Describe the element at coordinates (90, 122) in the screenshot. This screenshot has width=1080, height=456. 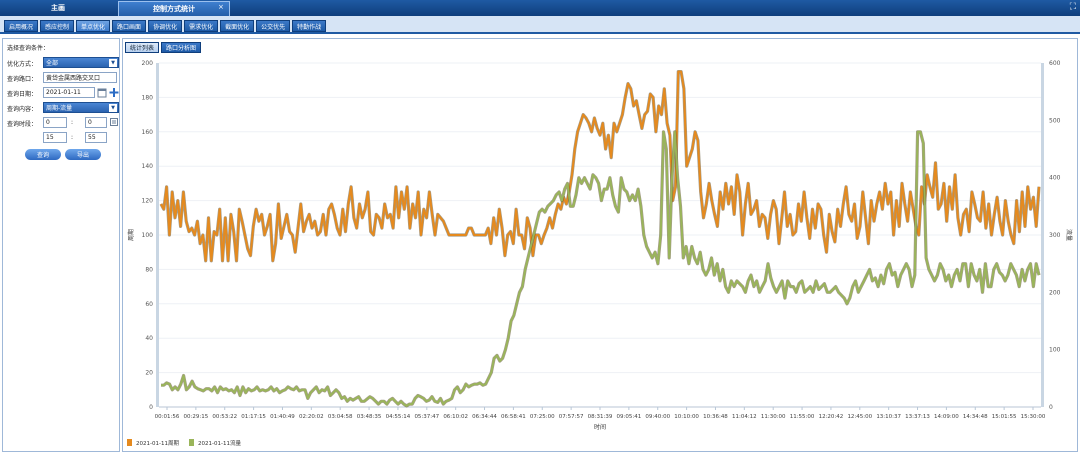
I see `start-min-value: 0` at that location.